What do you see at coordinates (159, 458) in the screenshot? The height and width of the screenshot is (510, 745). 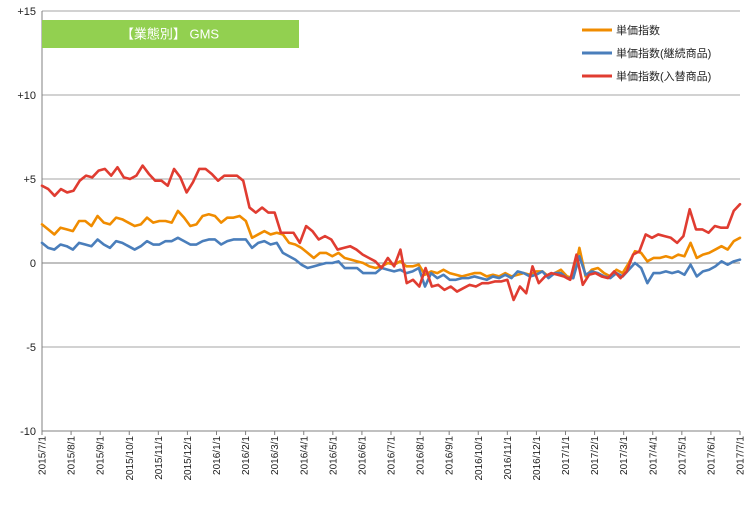 I see `x-tick-label: 2015/11/1` at bounding box center [159, 458].